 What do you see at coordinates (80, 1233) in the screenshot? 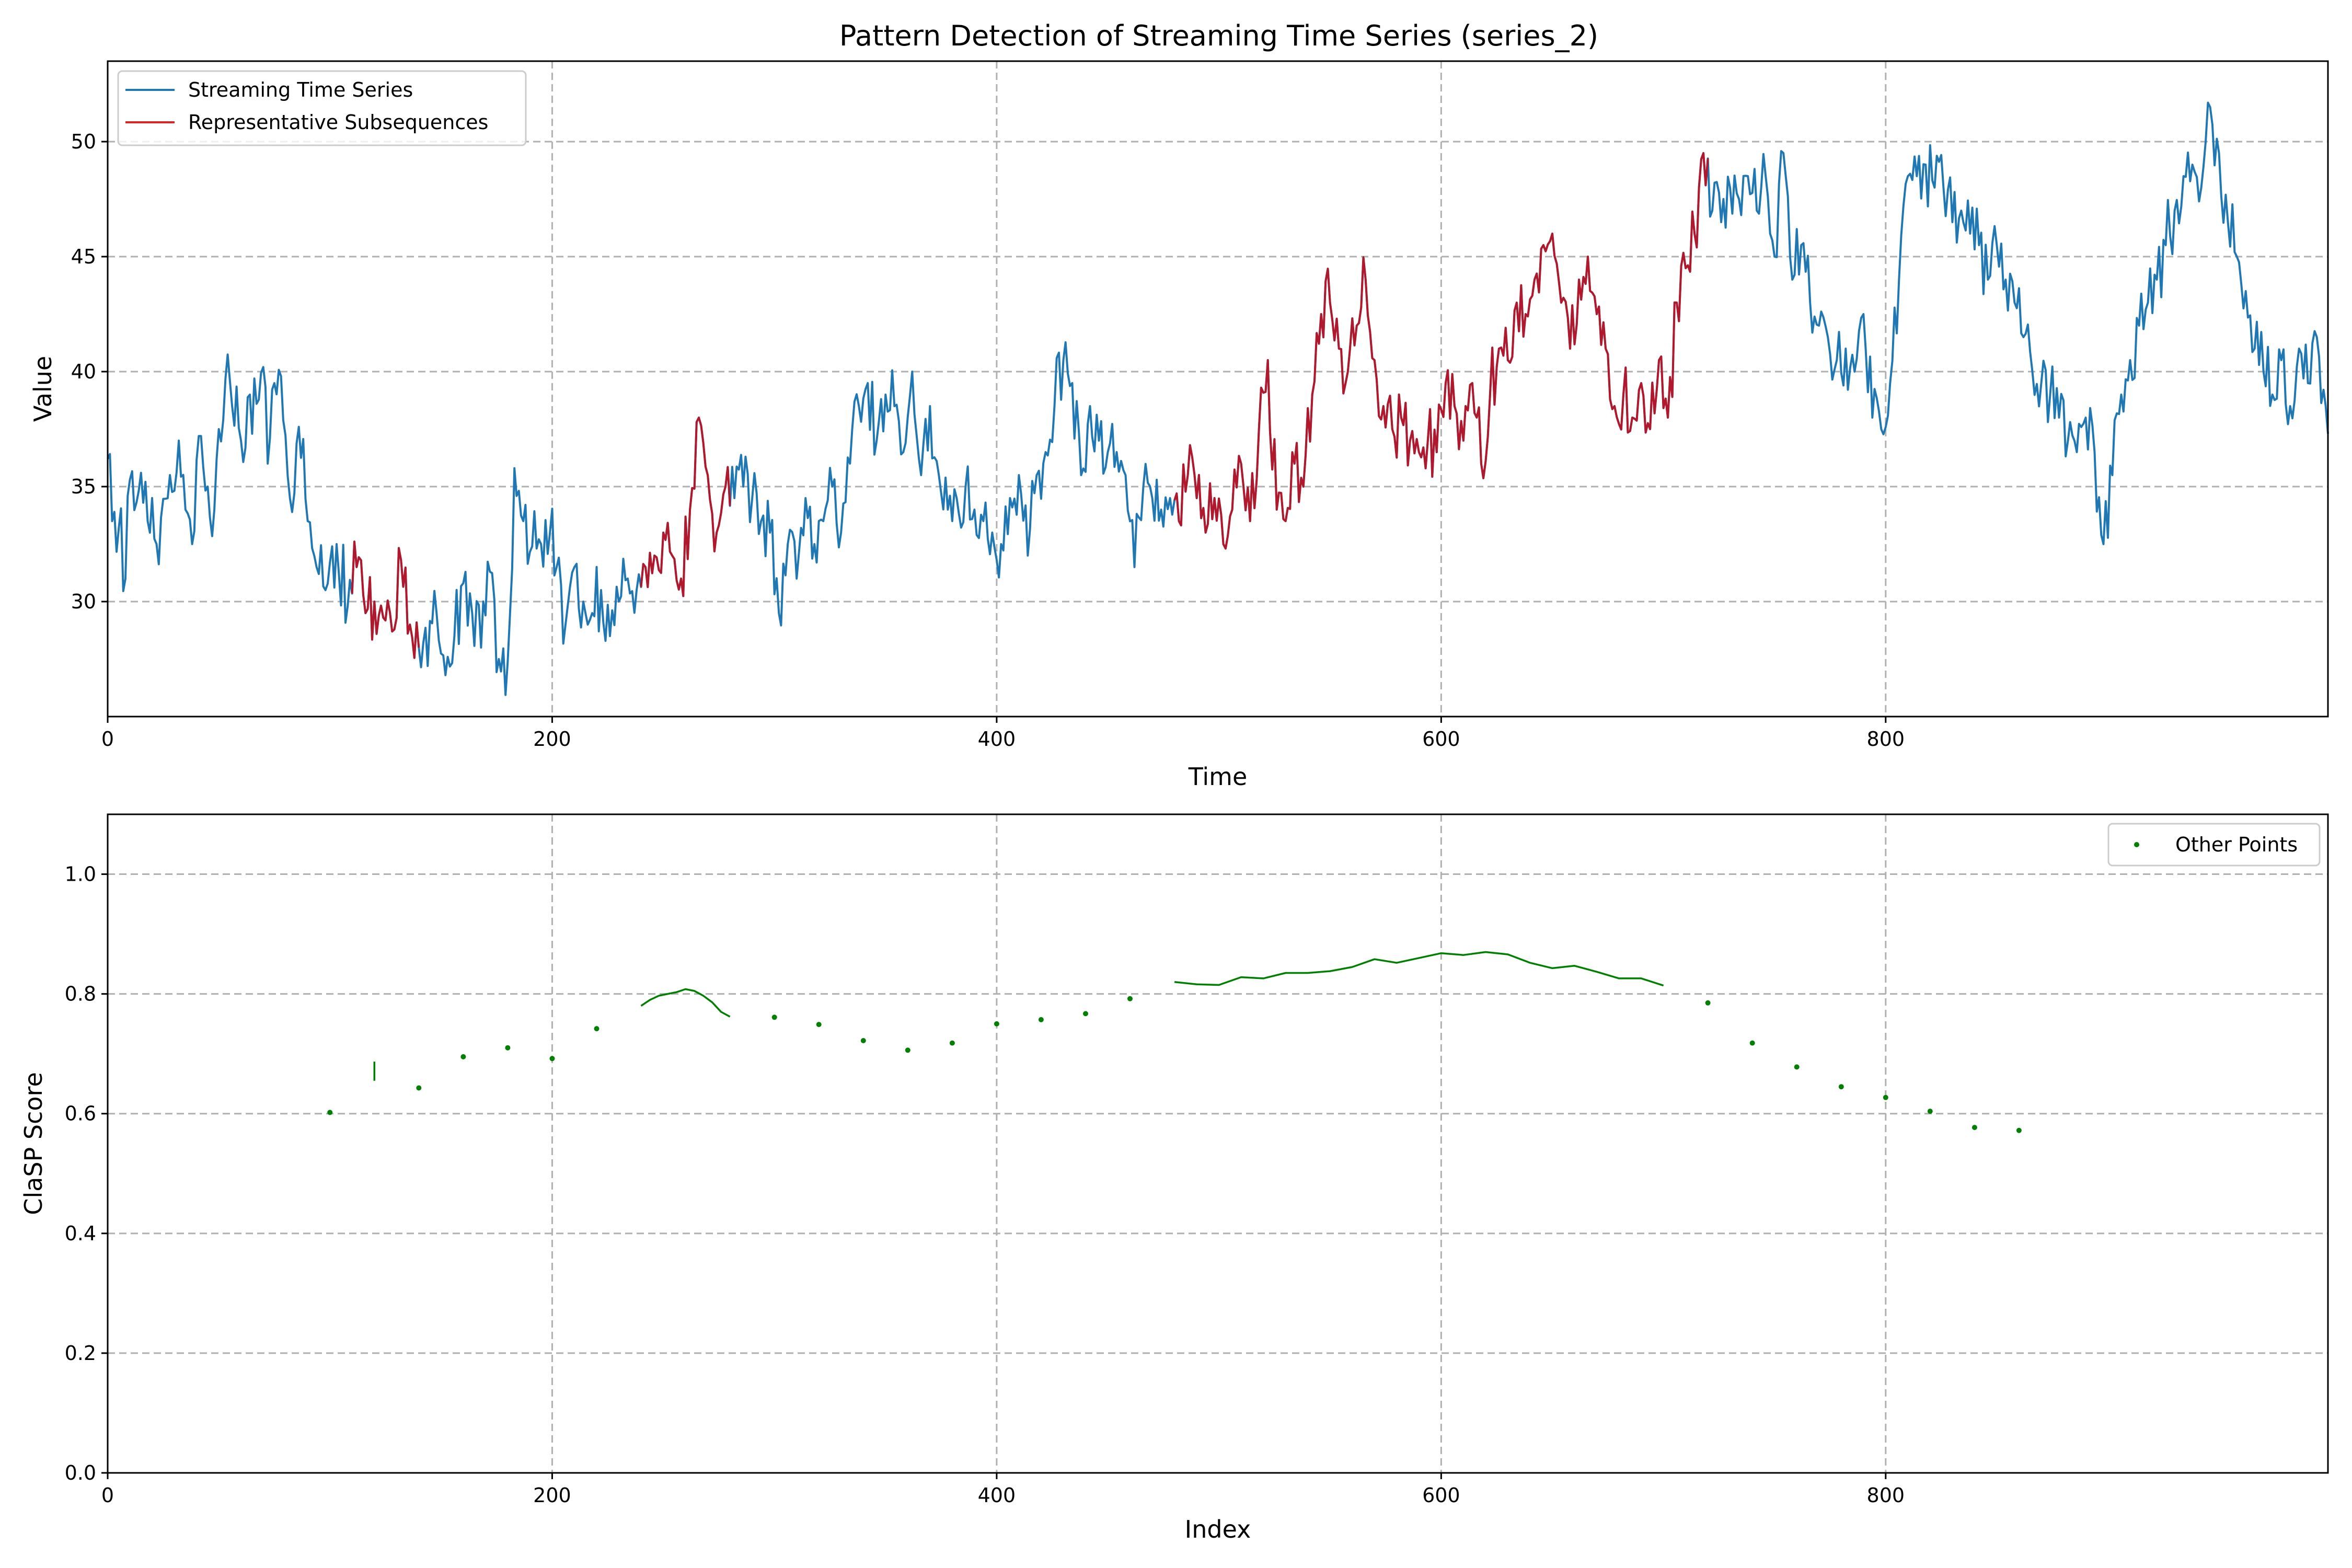
I see `bottom-y-tick-label: 0.4` at bounding box center [80, 1233].